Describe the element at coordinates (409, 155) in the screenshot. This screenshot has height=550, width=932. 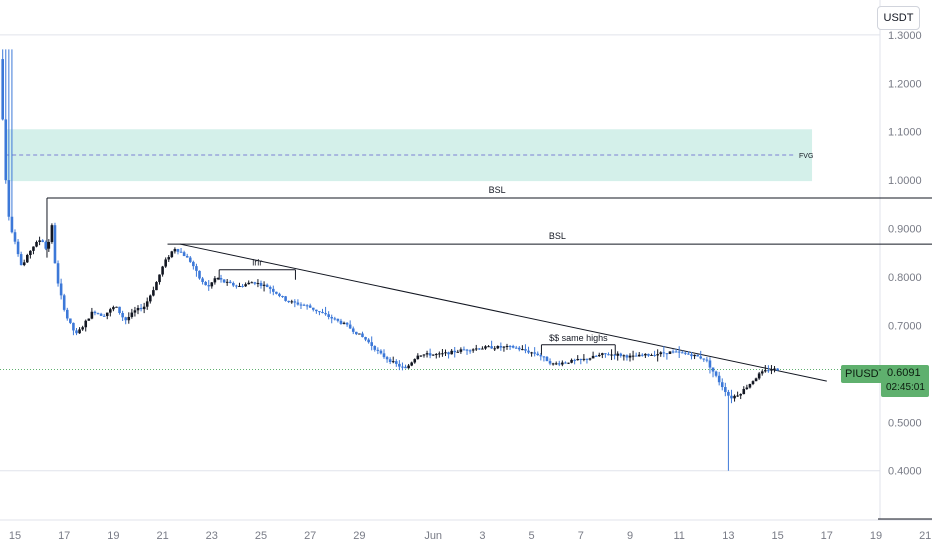
I see `fvg-zone: FVG` at that location.